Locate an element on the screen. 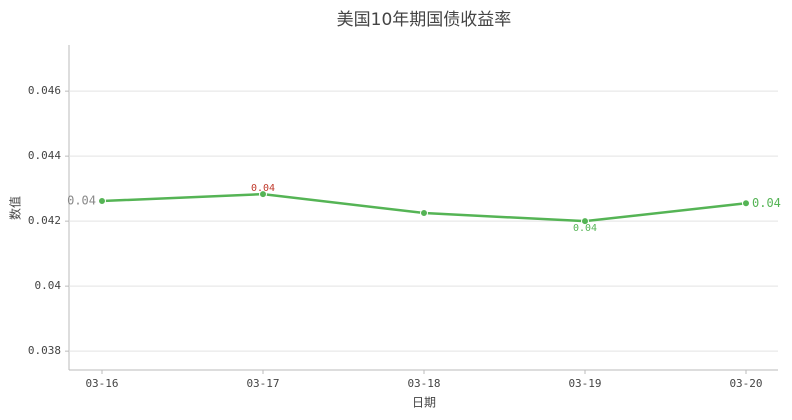  x-tick-label: 03-20 is located at coordinates (745, 383).